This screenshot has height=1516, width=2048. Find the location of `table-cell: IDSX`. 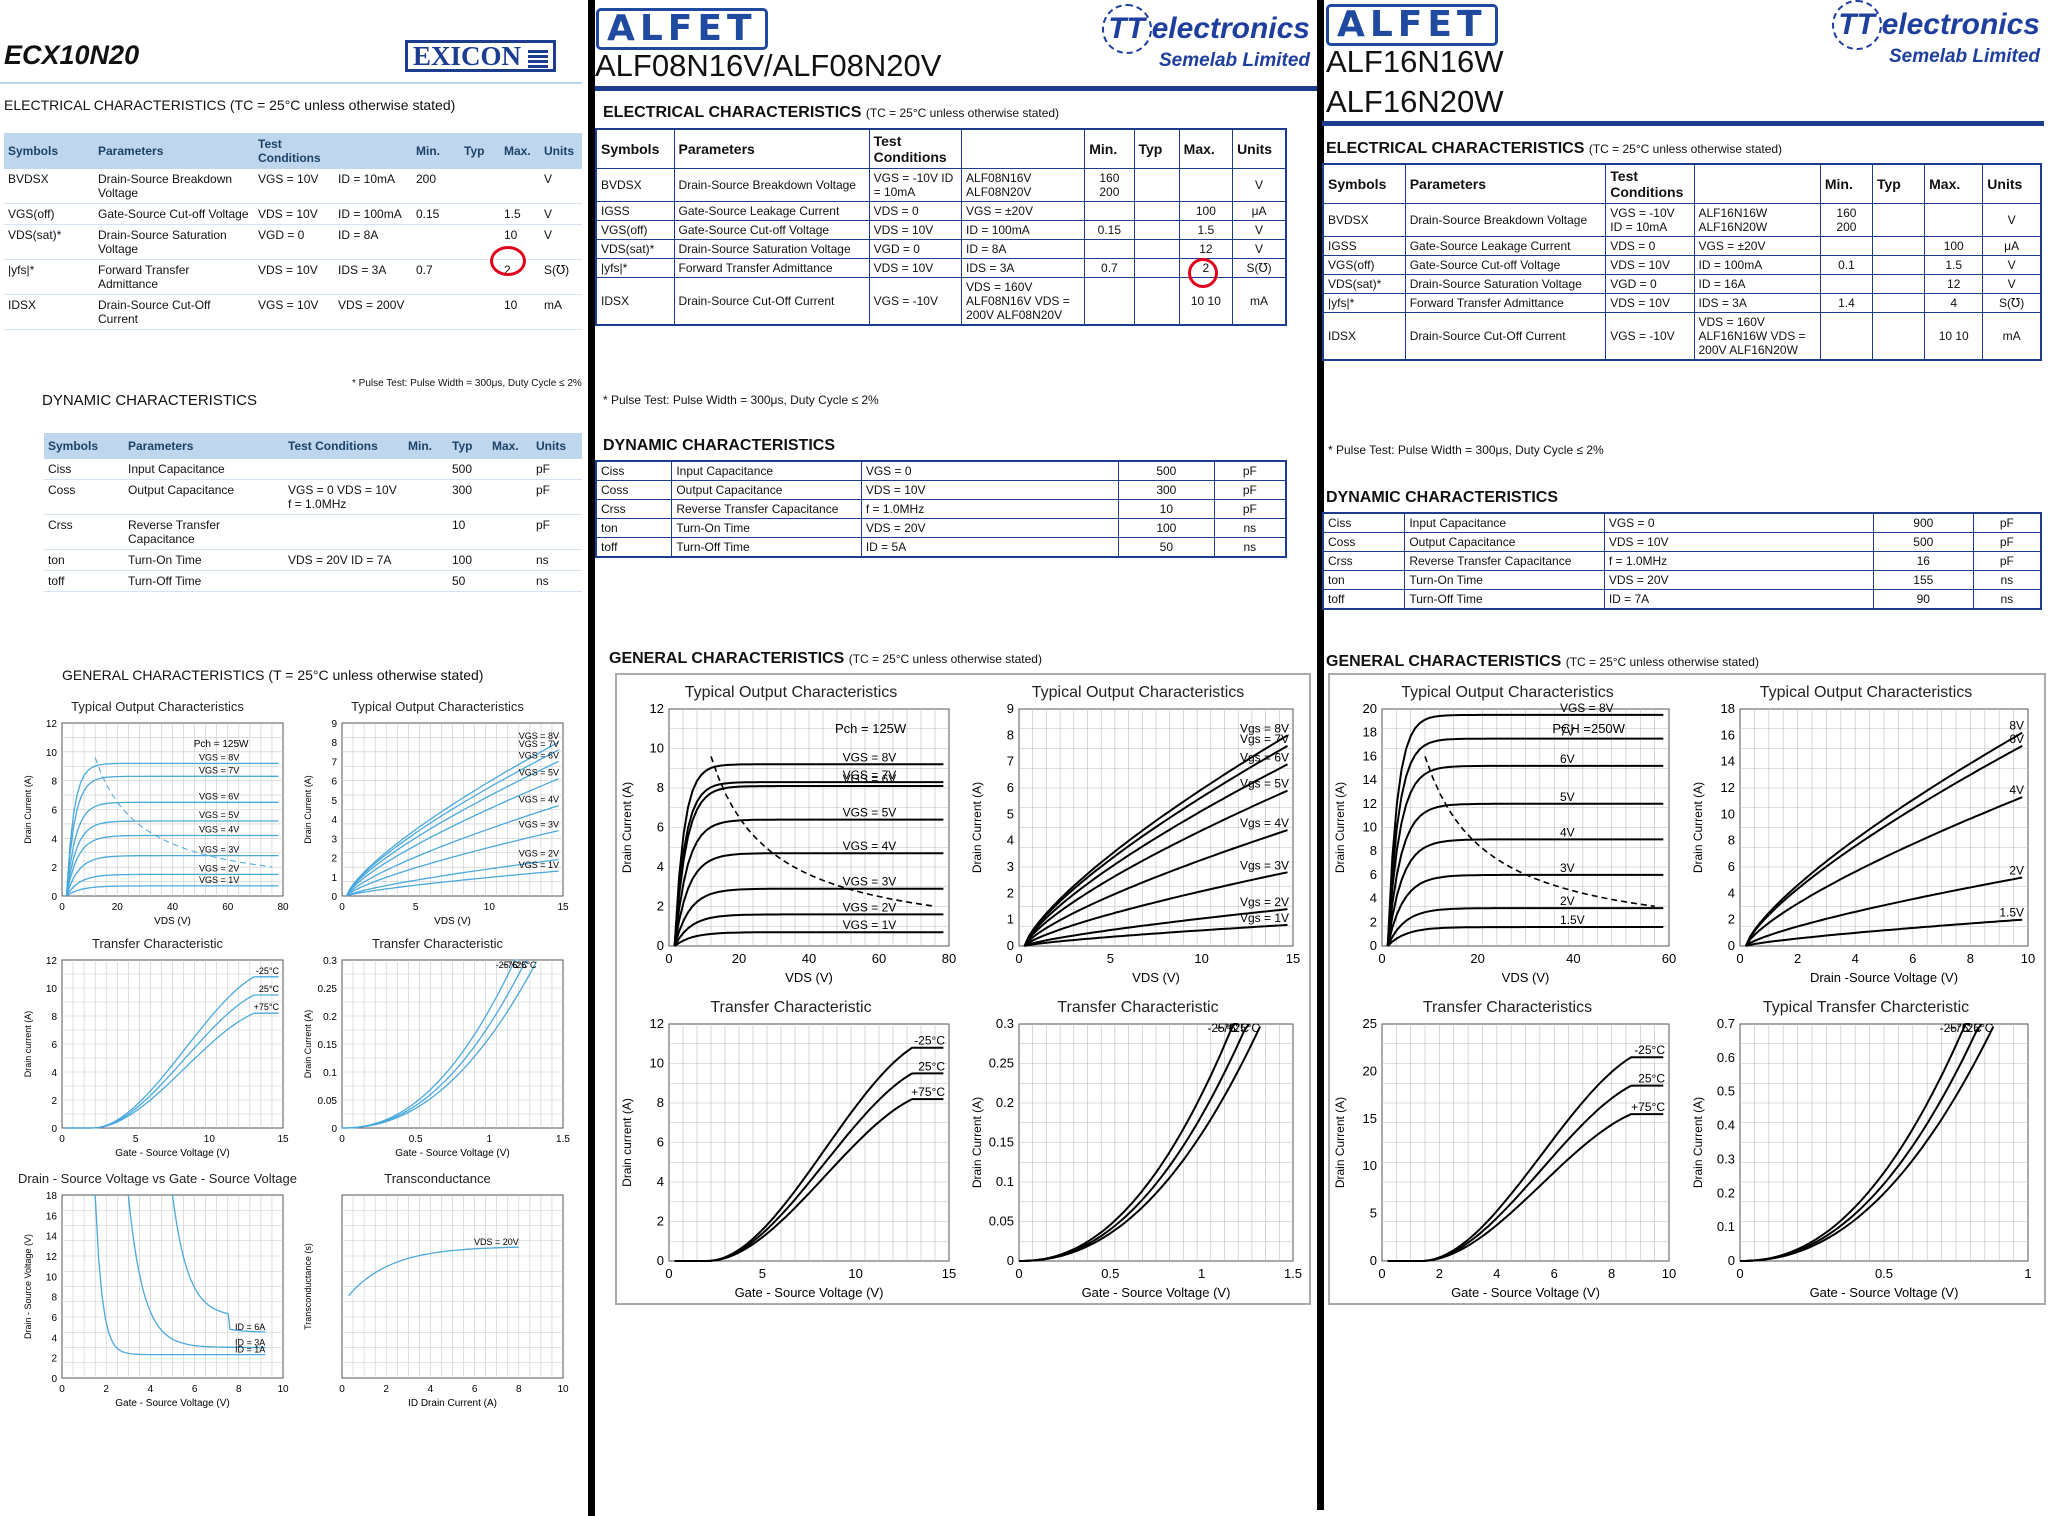

table-cell: IDSX is located at coordinates (635, 301).